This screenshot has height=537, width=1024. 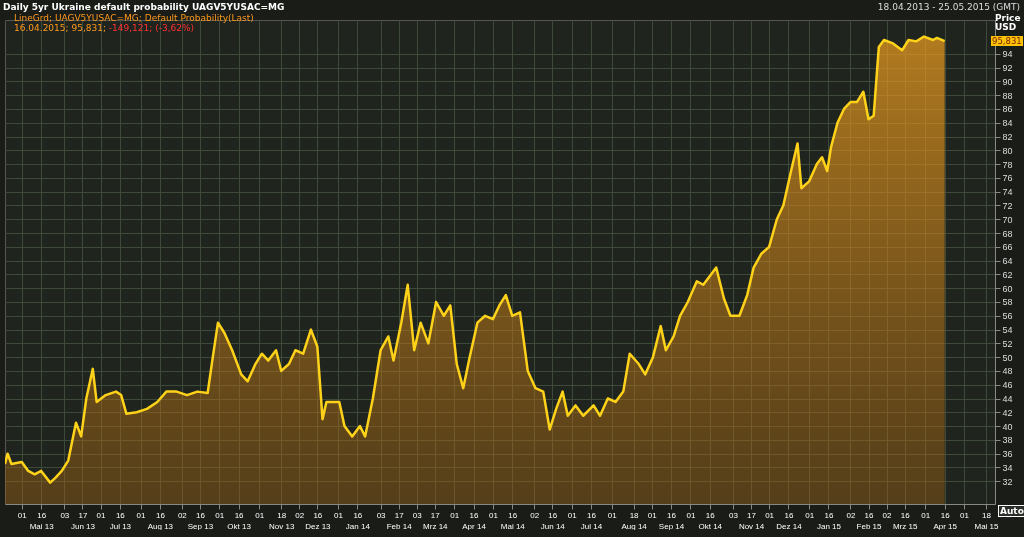 I want to click on y-tick-label: 60, so click(x=1007, y=288).